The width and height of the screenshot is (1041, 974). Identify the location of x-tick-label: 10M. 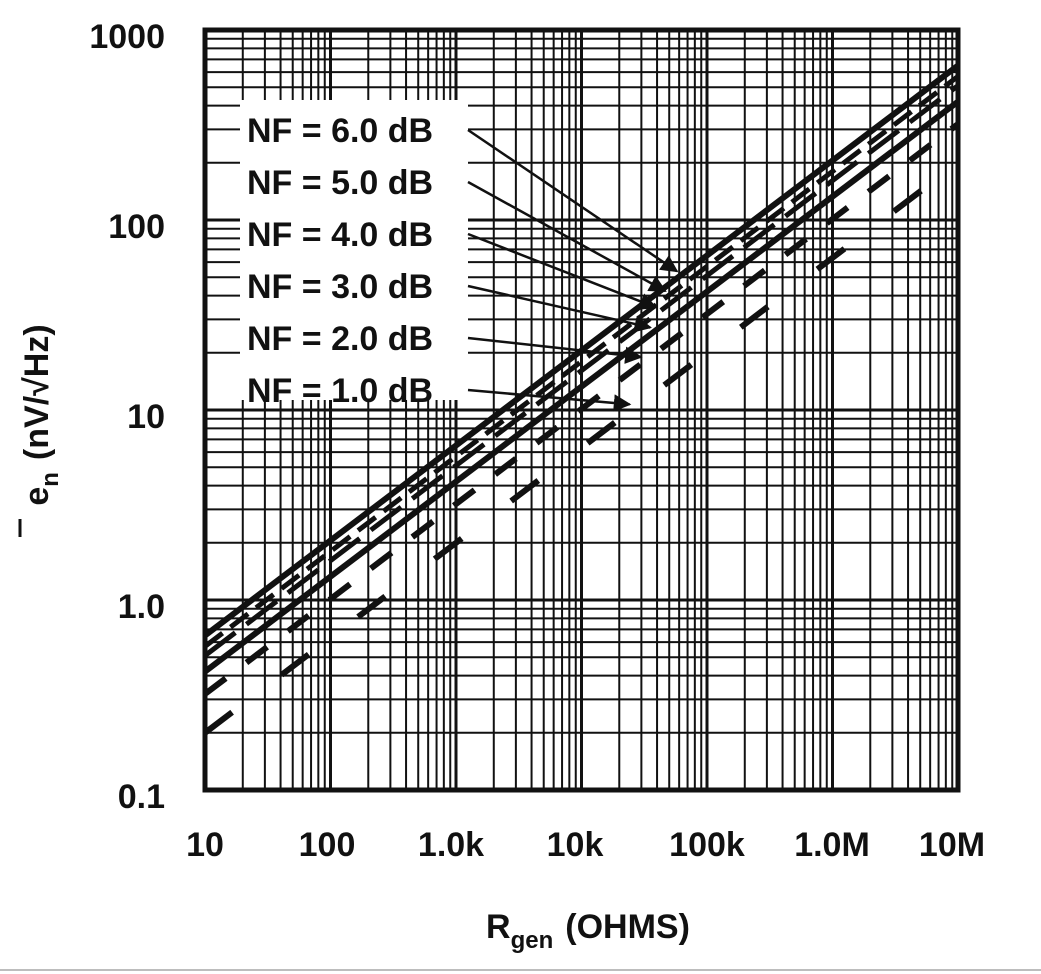
(952, 845).